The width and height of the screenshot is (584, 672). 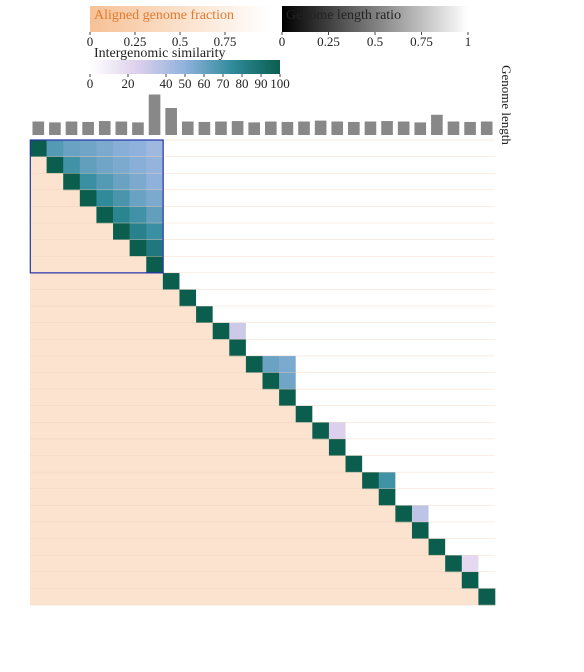 I want to click on legend-tick-label: 50, so click(x=185, y=83).